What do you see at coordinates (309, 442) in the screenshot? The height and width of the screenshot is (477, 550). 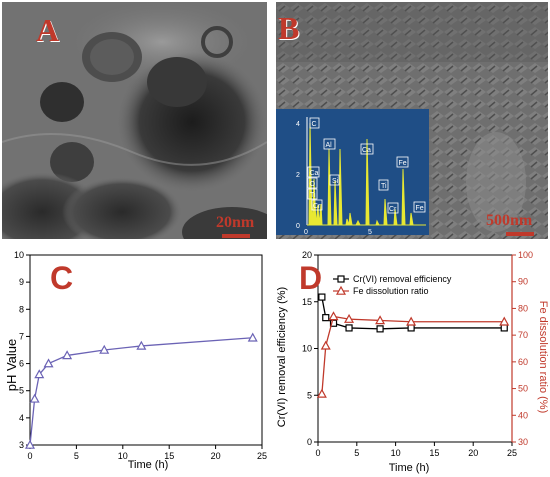 I see `chart-d-y-tick-label: 0` at bounding box center [309, 442].